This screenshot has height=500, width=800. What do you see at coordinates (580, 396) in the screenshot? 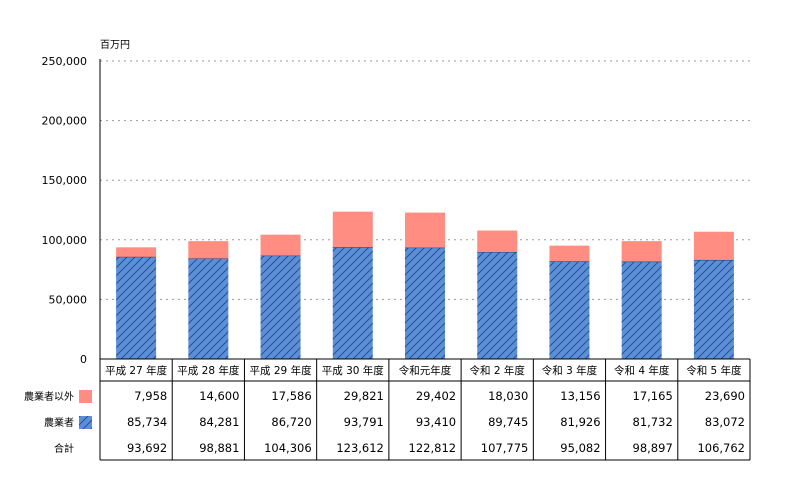
I see `table-cell-value: 13,156` at bounding box center [580, 396].